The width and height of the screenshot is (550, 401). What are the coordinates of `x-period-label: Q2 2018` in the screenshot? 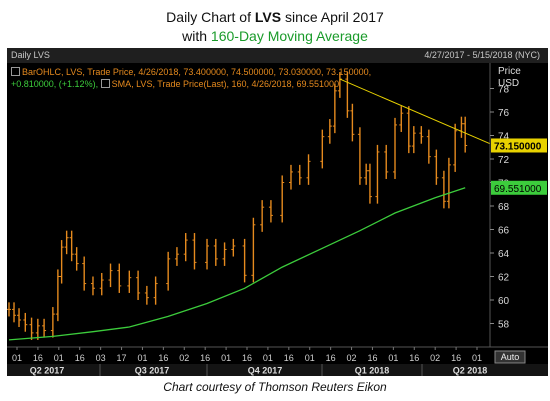 It's located at (470, 371).